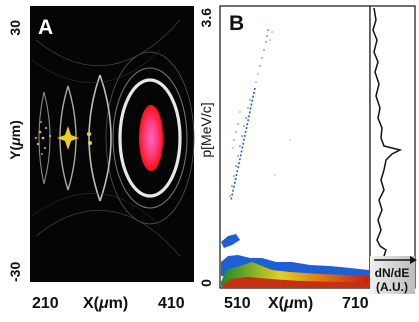 Image resolution: width=419 pixels, height=322 pixels. I want to click on spectrum-label-box, so click(392, 275).